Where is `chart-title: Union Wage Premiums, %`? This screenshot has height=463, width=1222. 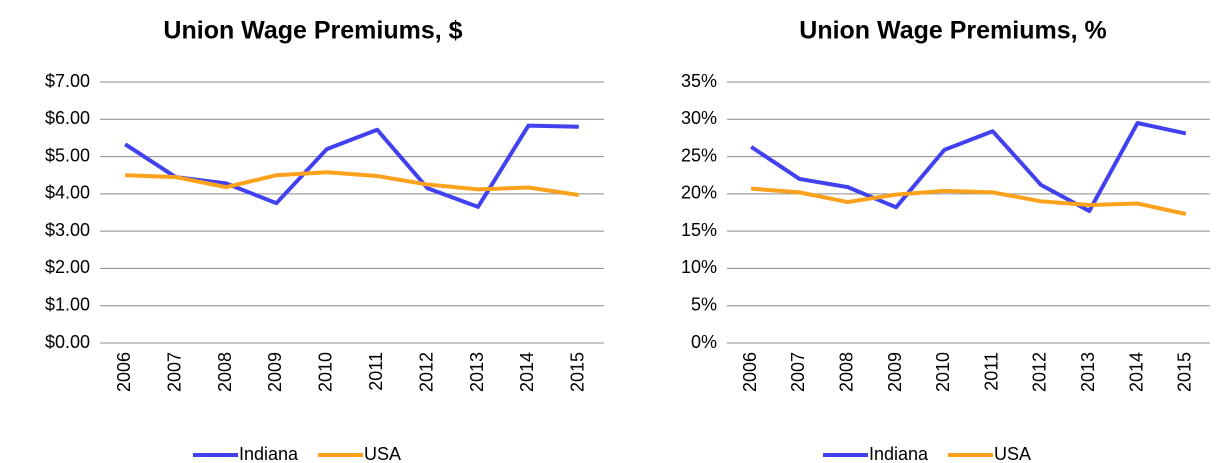 chart-title: Union Wage Premiums, % is located at coordinates (952, 31).